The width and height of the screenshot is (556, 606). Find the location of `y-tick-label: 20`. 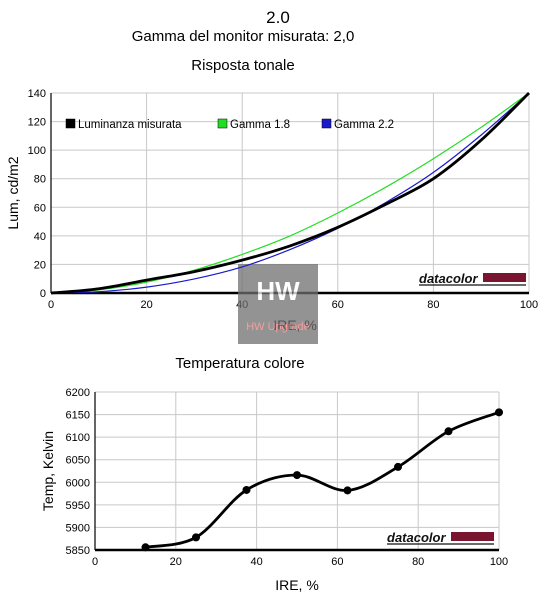

y-tick-label: 20 is located at coordinates (40, 265).